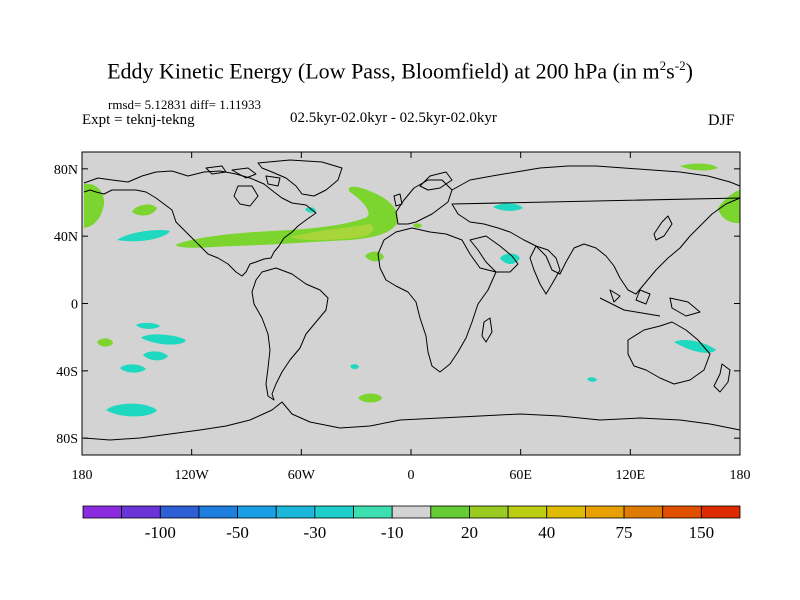 The width and height of the screenshot is (800, 600). What do you see at coordinates (624, 532) in the screenshot?
I see `colorbar-label: 75` at bounding box center [624, 532].